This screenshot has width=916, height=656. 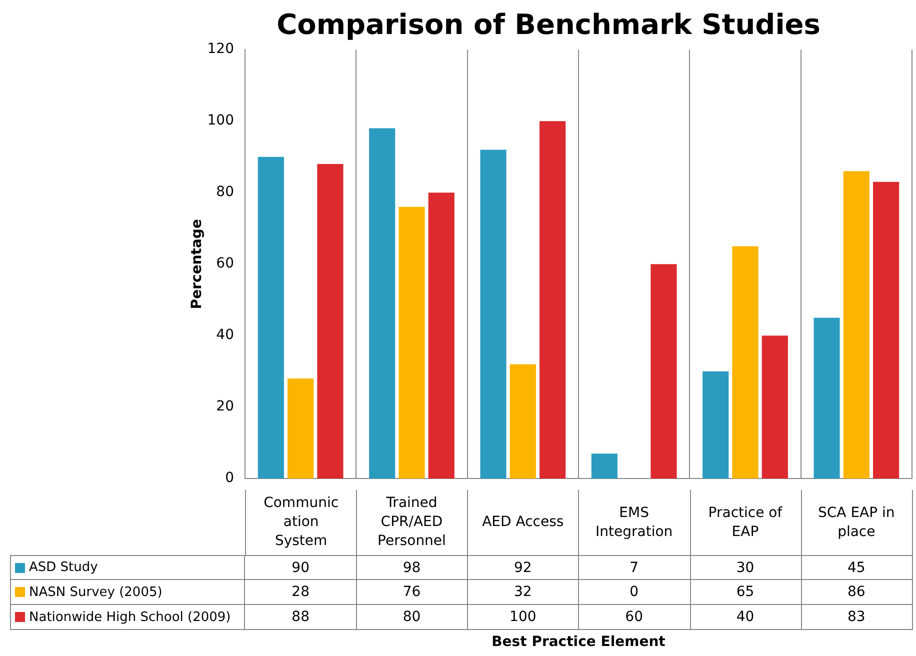 I want to click on y-tick-label: 0, so click(x=229, y=478).